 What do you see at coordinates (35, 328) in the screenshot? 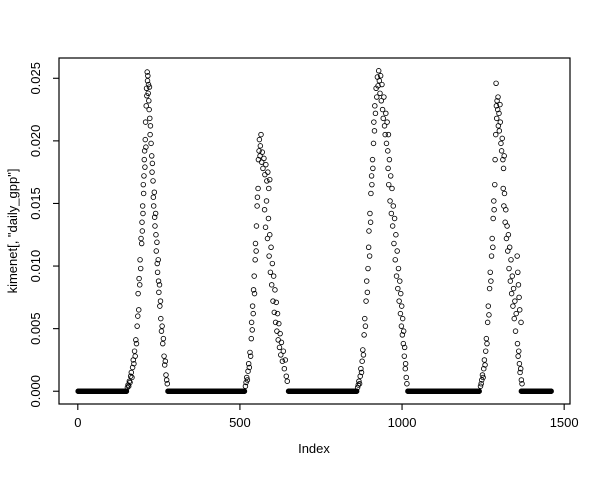
I see `y-tick-label: 0.005` at bounding box center [35, 328].